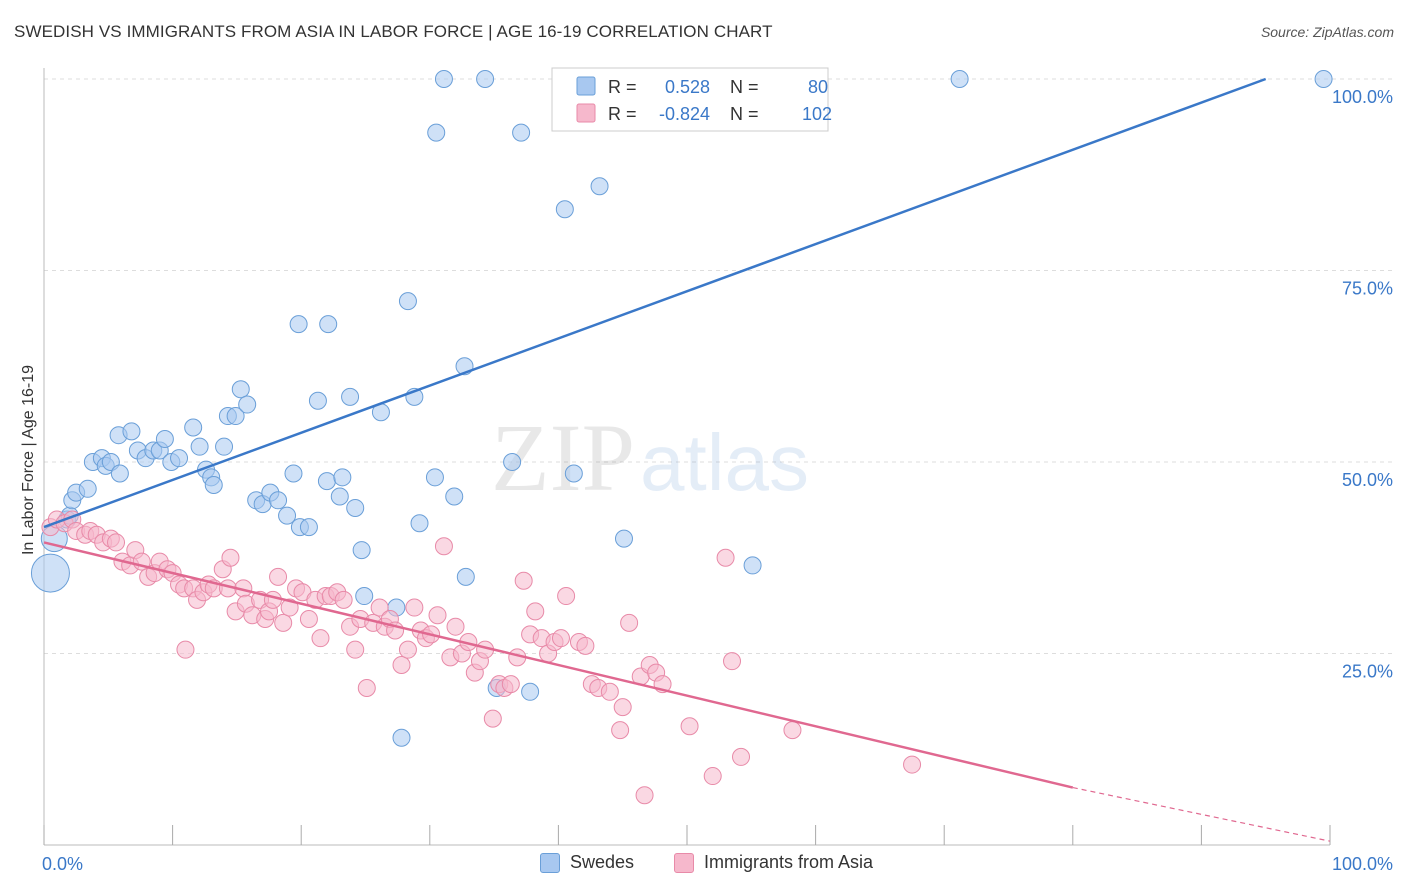 The height and width of the screenshot is (892, 1406). I want to click on legend-n-value: 80, so click(818, 87).